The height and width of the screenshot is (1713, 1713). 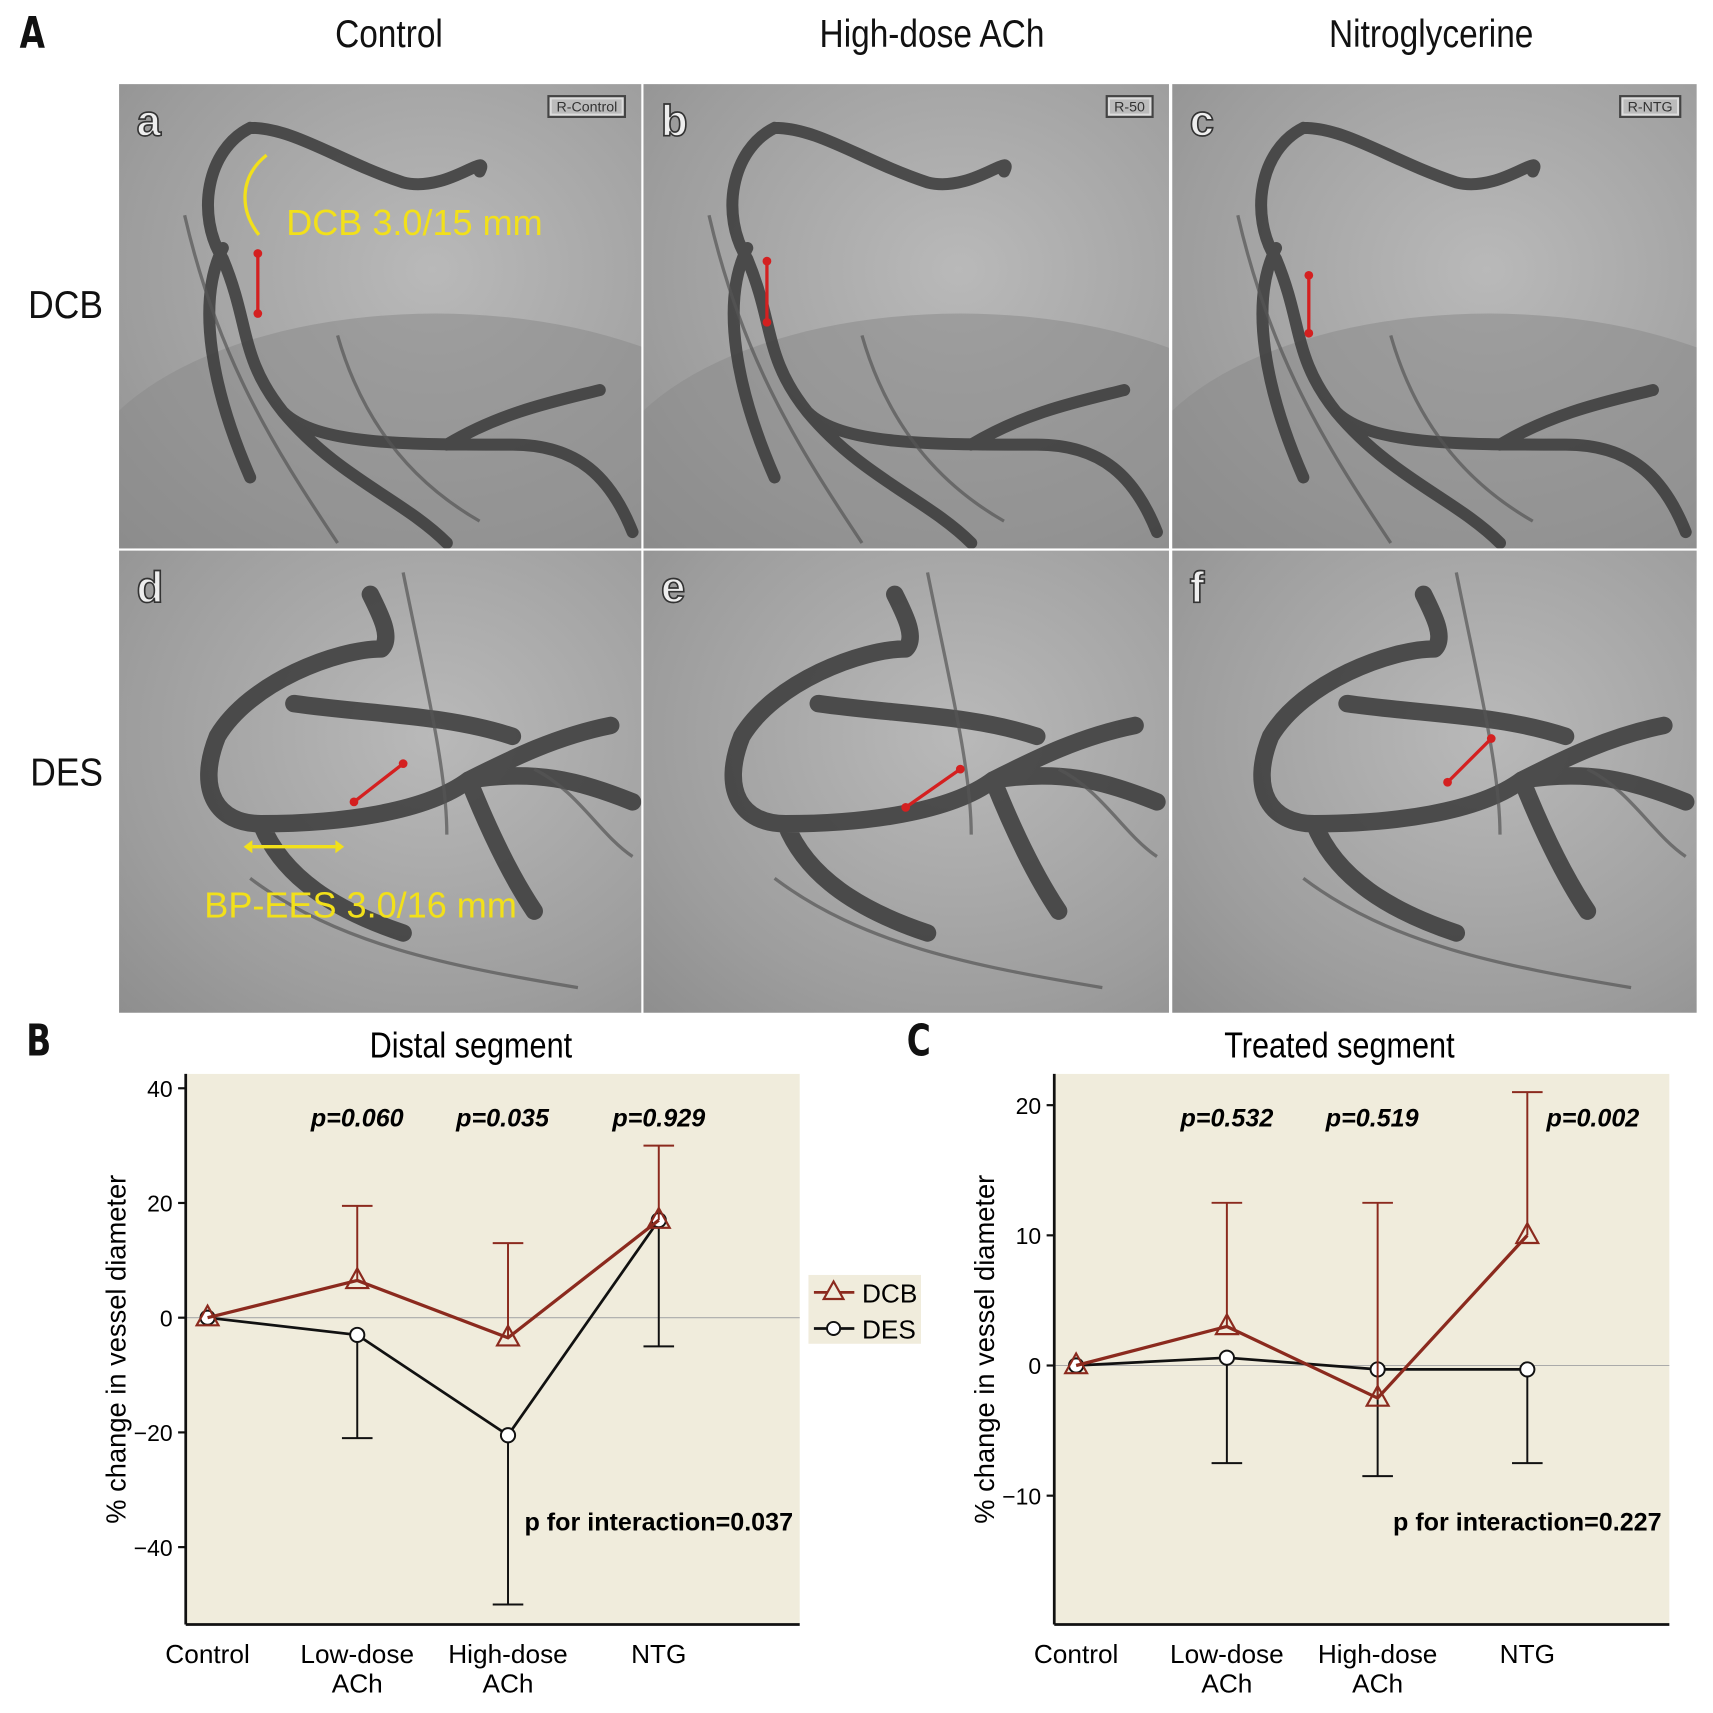 What do you see at coordinates (389, 33) in the screenshot?
I see `column-header-control: Control` at bounding box center [389, 33].